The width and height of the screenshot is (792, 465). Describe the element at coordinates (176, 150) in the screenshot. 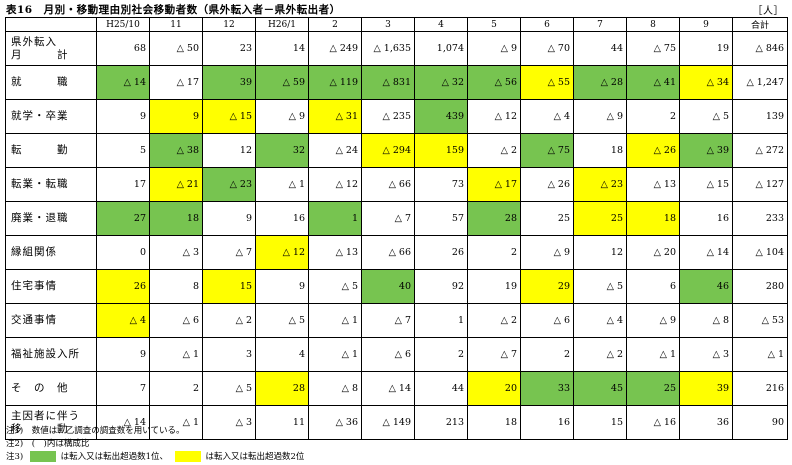

I see `value-cell: △ 38` at that location.